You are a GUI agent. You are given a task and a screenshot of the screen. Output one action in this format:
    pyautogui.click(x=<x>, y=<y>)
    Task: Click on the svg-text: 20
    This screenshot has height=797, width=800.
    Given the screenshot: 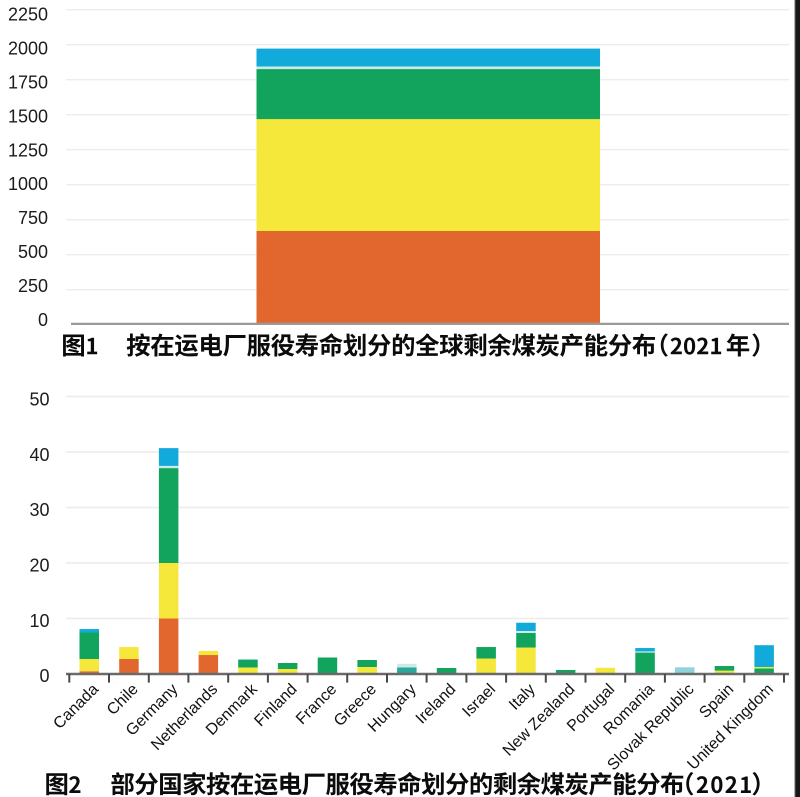 What is the action you would take?
    pyautogui.click(x=39, y=566)
    